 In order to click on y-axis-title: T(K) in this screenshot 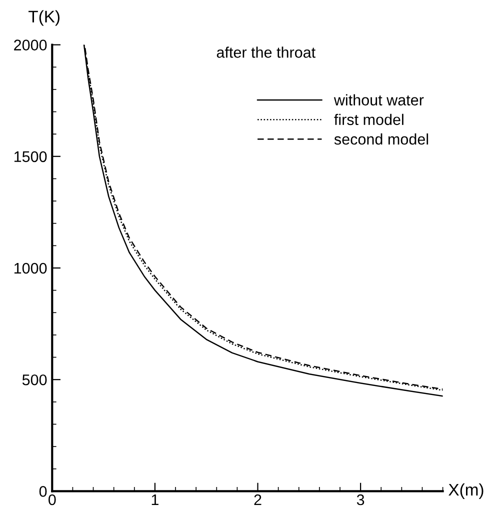, I will do `click(44, 18)`.